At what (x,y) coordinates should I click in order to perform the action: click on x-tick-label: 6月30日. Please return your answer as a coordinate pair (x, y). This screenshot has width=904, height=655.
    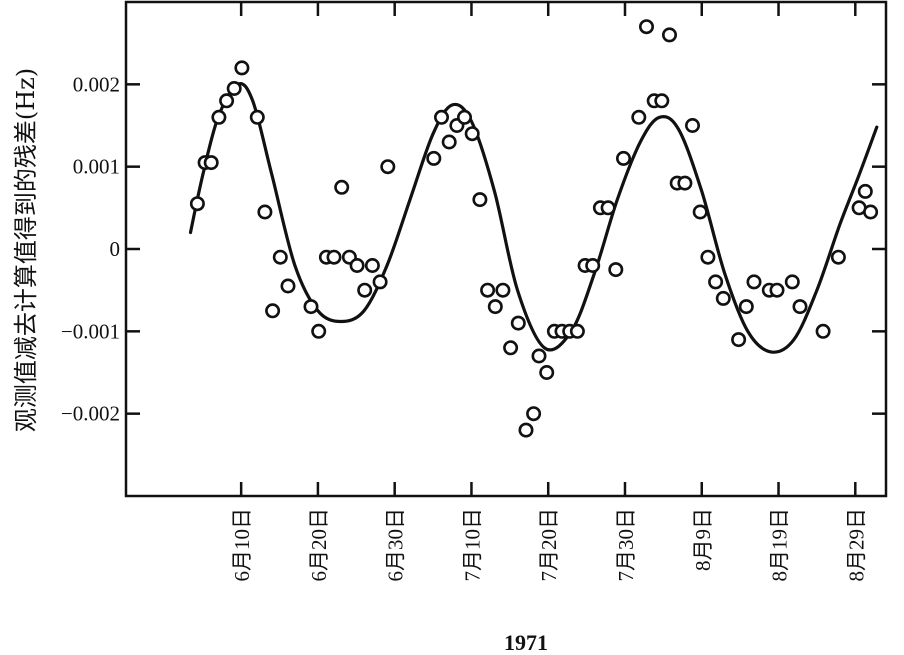
    Looking at the image, I should click on (396, 545).